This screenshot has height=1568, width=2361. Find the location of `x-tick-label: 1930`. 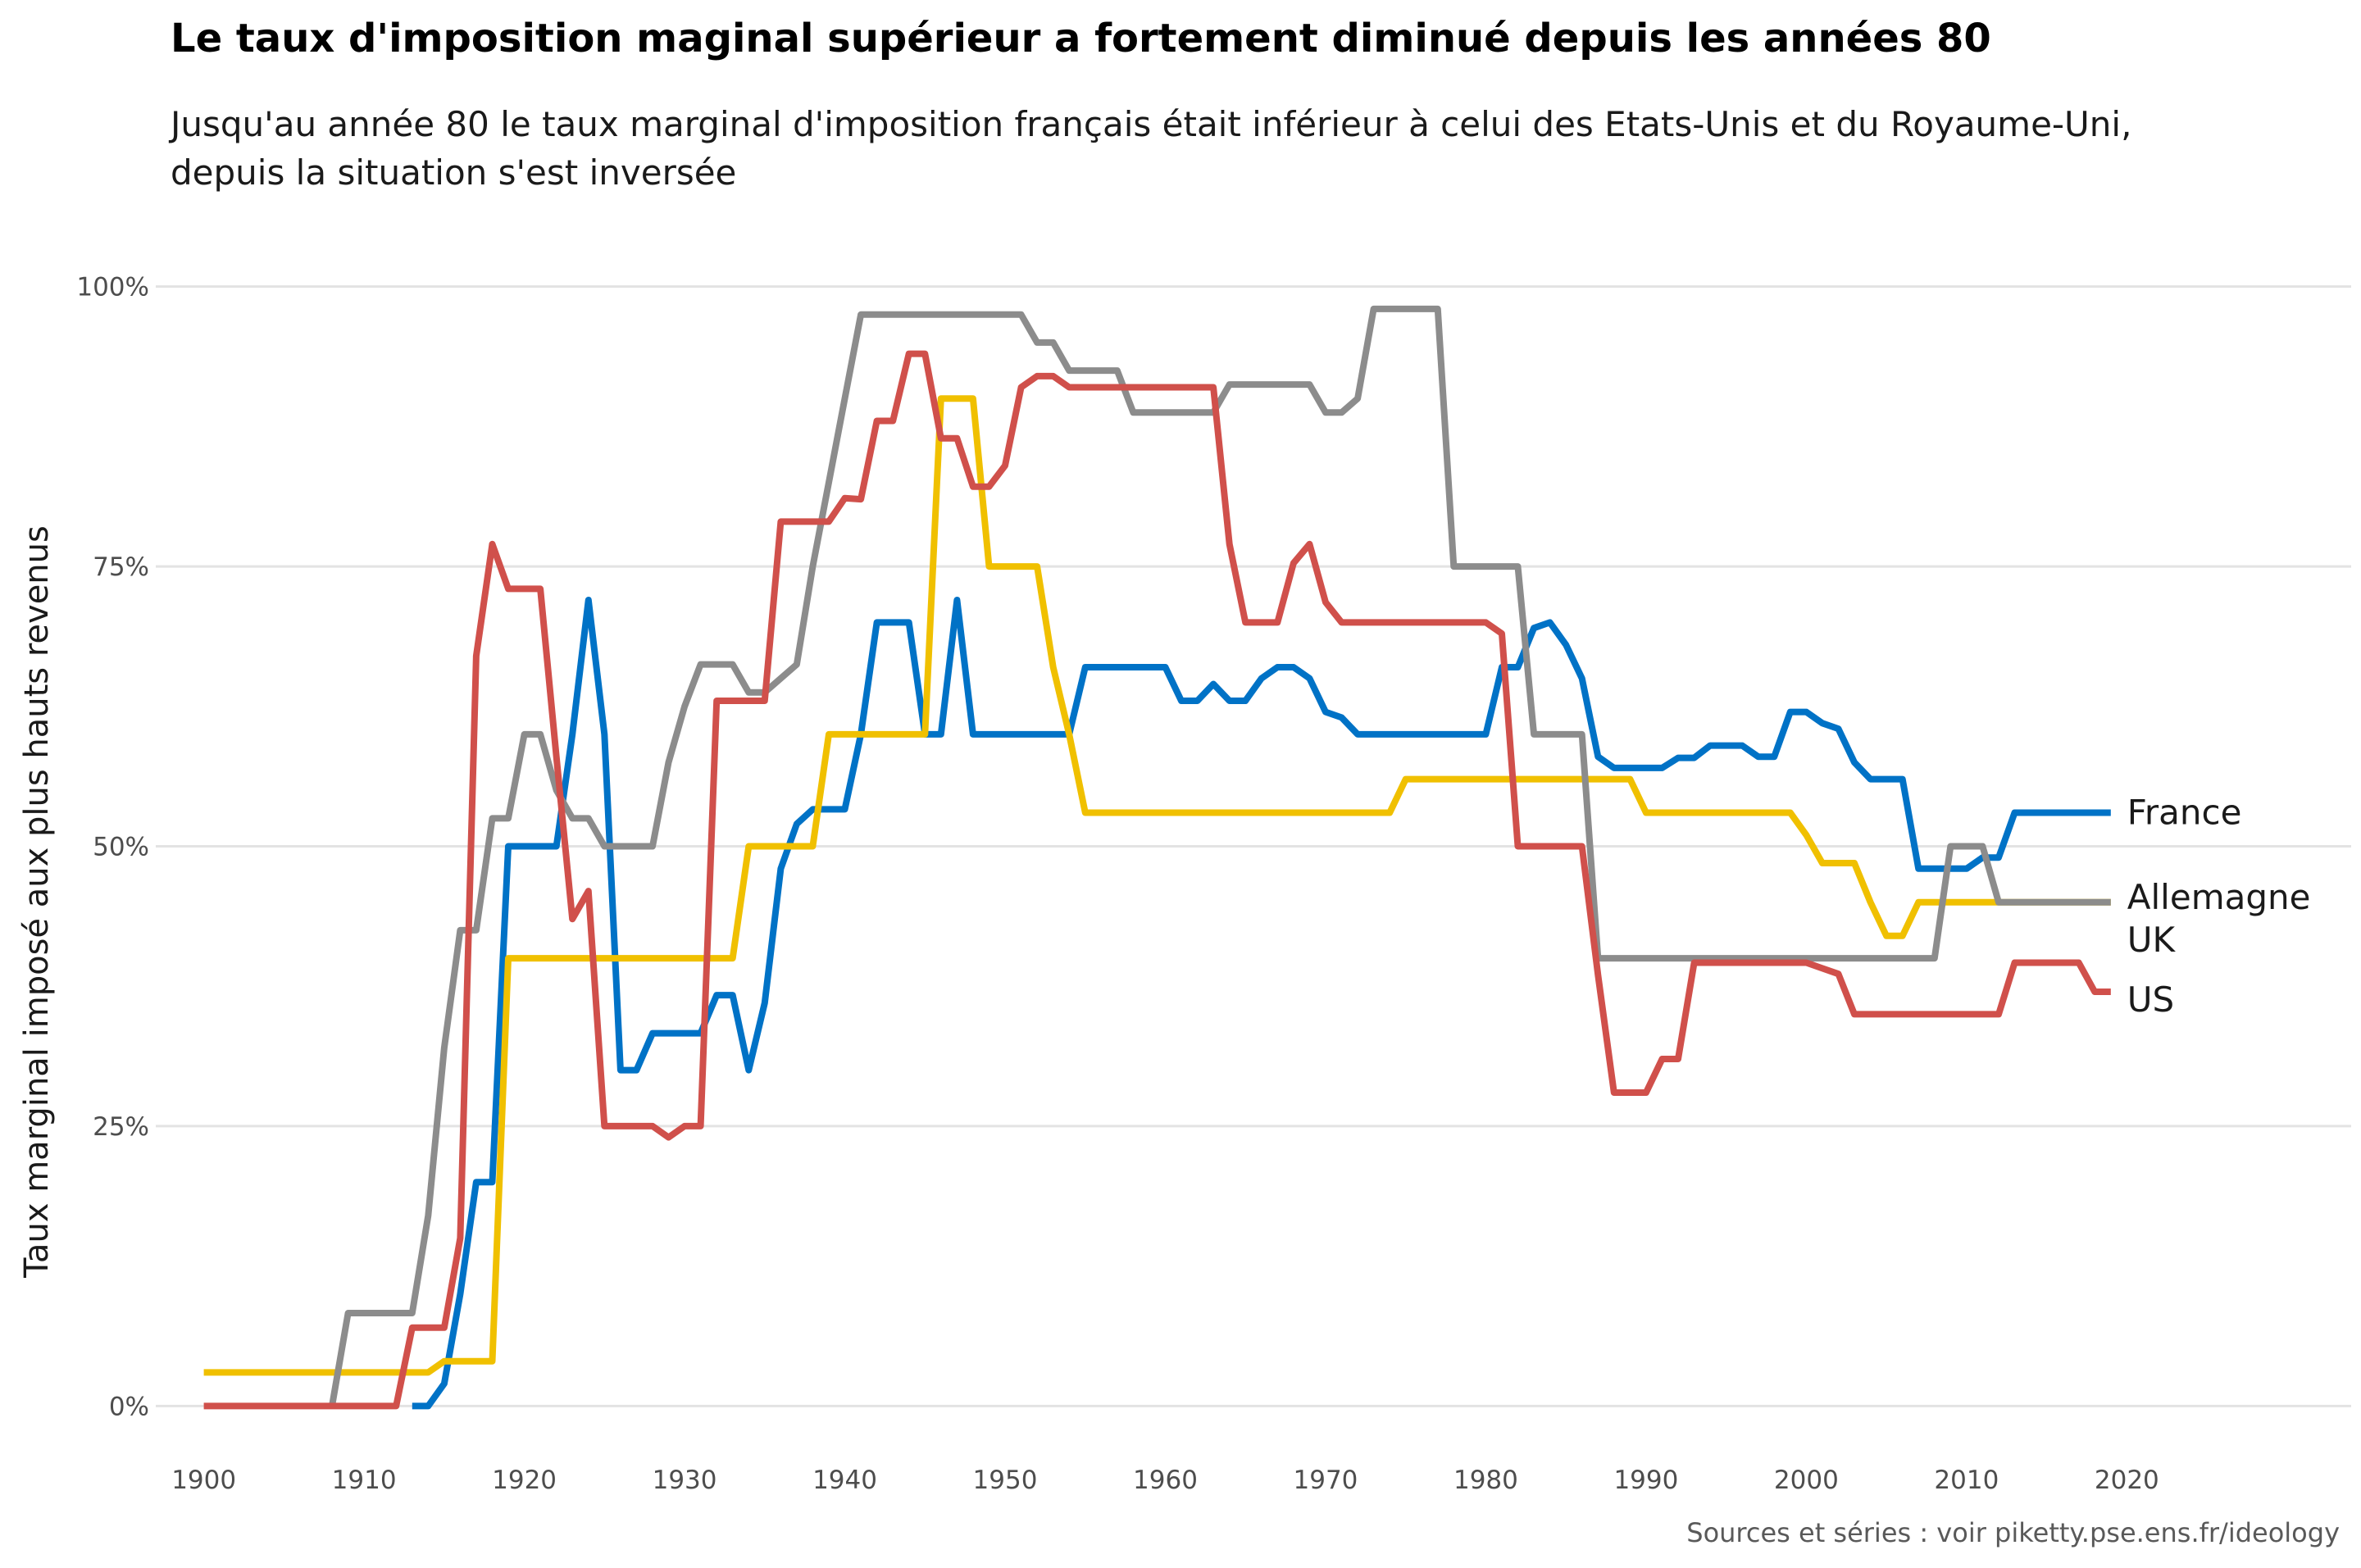

x-tick-label: 1930 is located at coordinates (685, 1480).